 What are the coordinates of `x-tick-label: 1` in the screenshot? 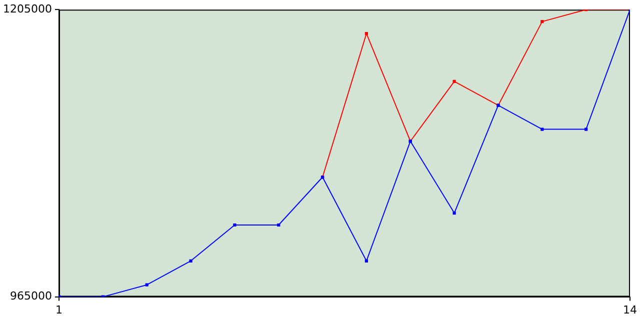 It's located at (58, 309).